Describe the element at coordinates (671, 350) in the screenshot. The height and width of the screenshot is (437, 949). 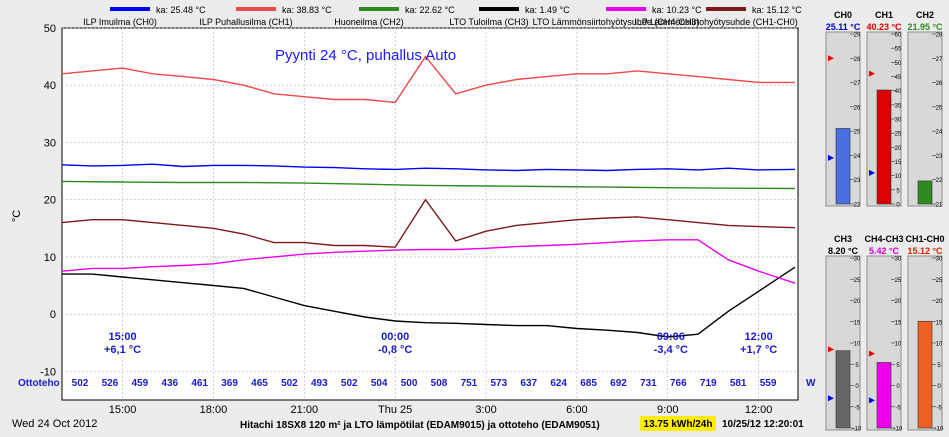
I see `annotation-temp: -3,4 °C` at that location.